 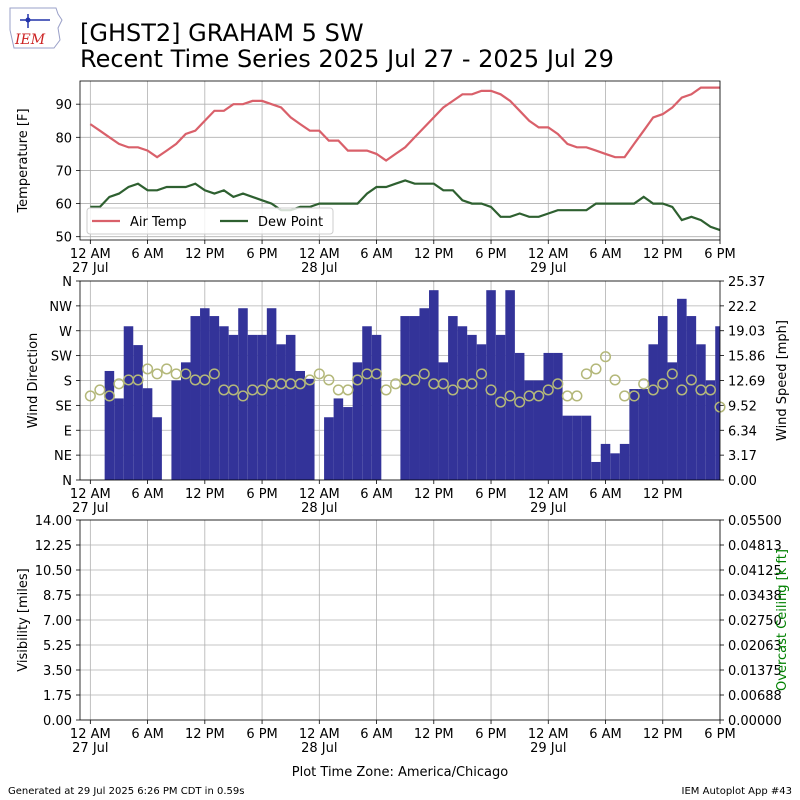 I want to click on y-tick-label: SW, so click(x=61, y=357).